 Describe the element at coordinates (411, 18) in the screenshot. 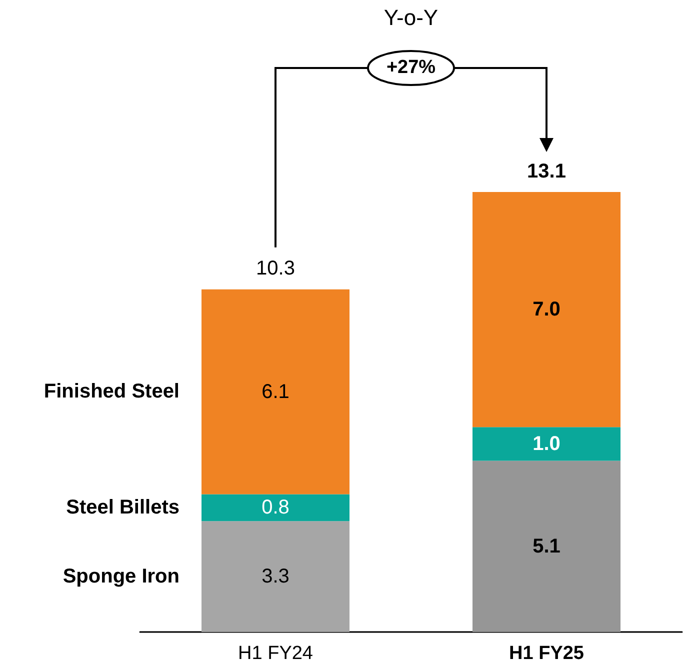

I see `text: Y-o-Y` at that location.